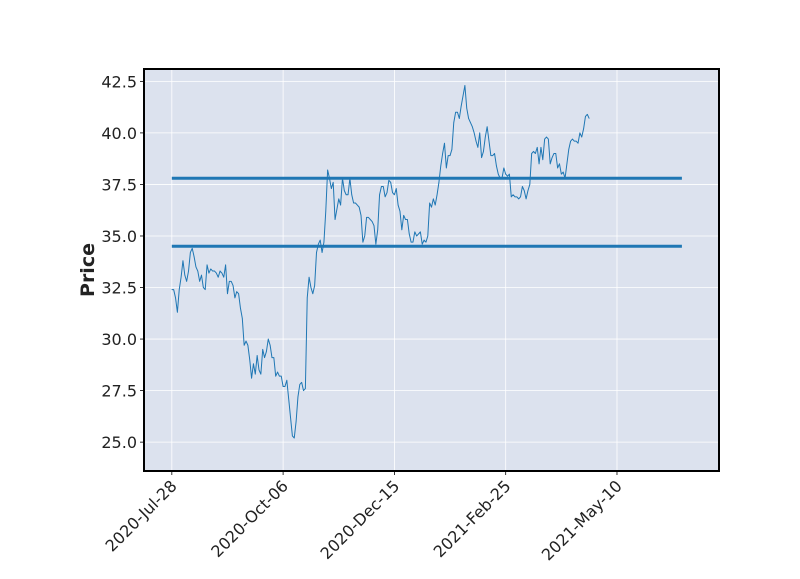 This screenshot has width=800, height=579. I want to click on y-tick-label: 27.5, so click(119, 391).